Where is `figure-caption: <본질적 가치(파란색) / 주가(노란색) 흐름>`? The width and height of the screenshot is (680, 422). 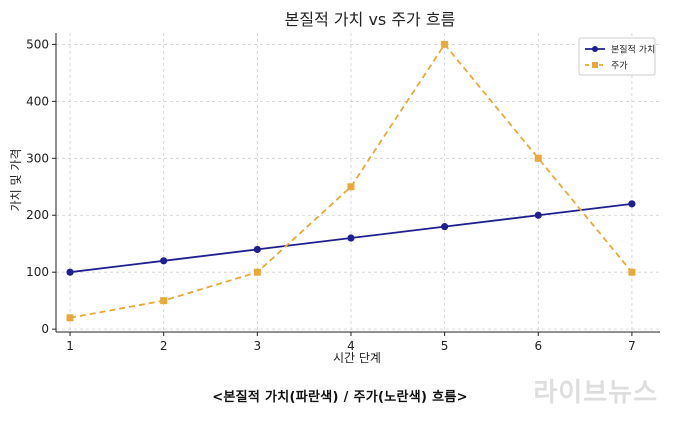
figure-caption: <본질적 가치(파란색) / 주가(노란색) 흐름> is located at coordinates (340, 397).